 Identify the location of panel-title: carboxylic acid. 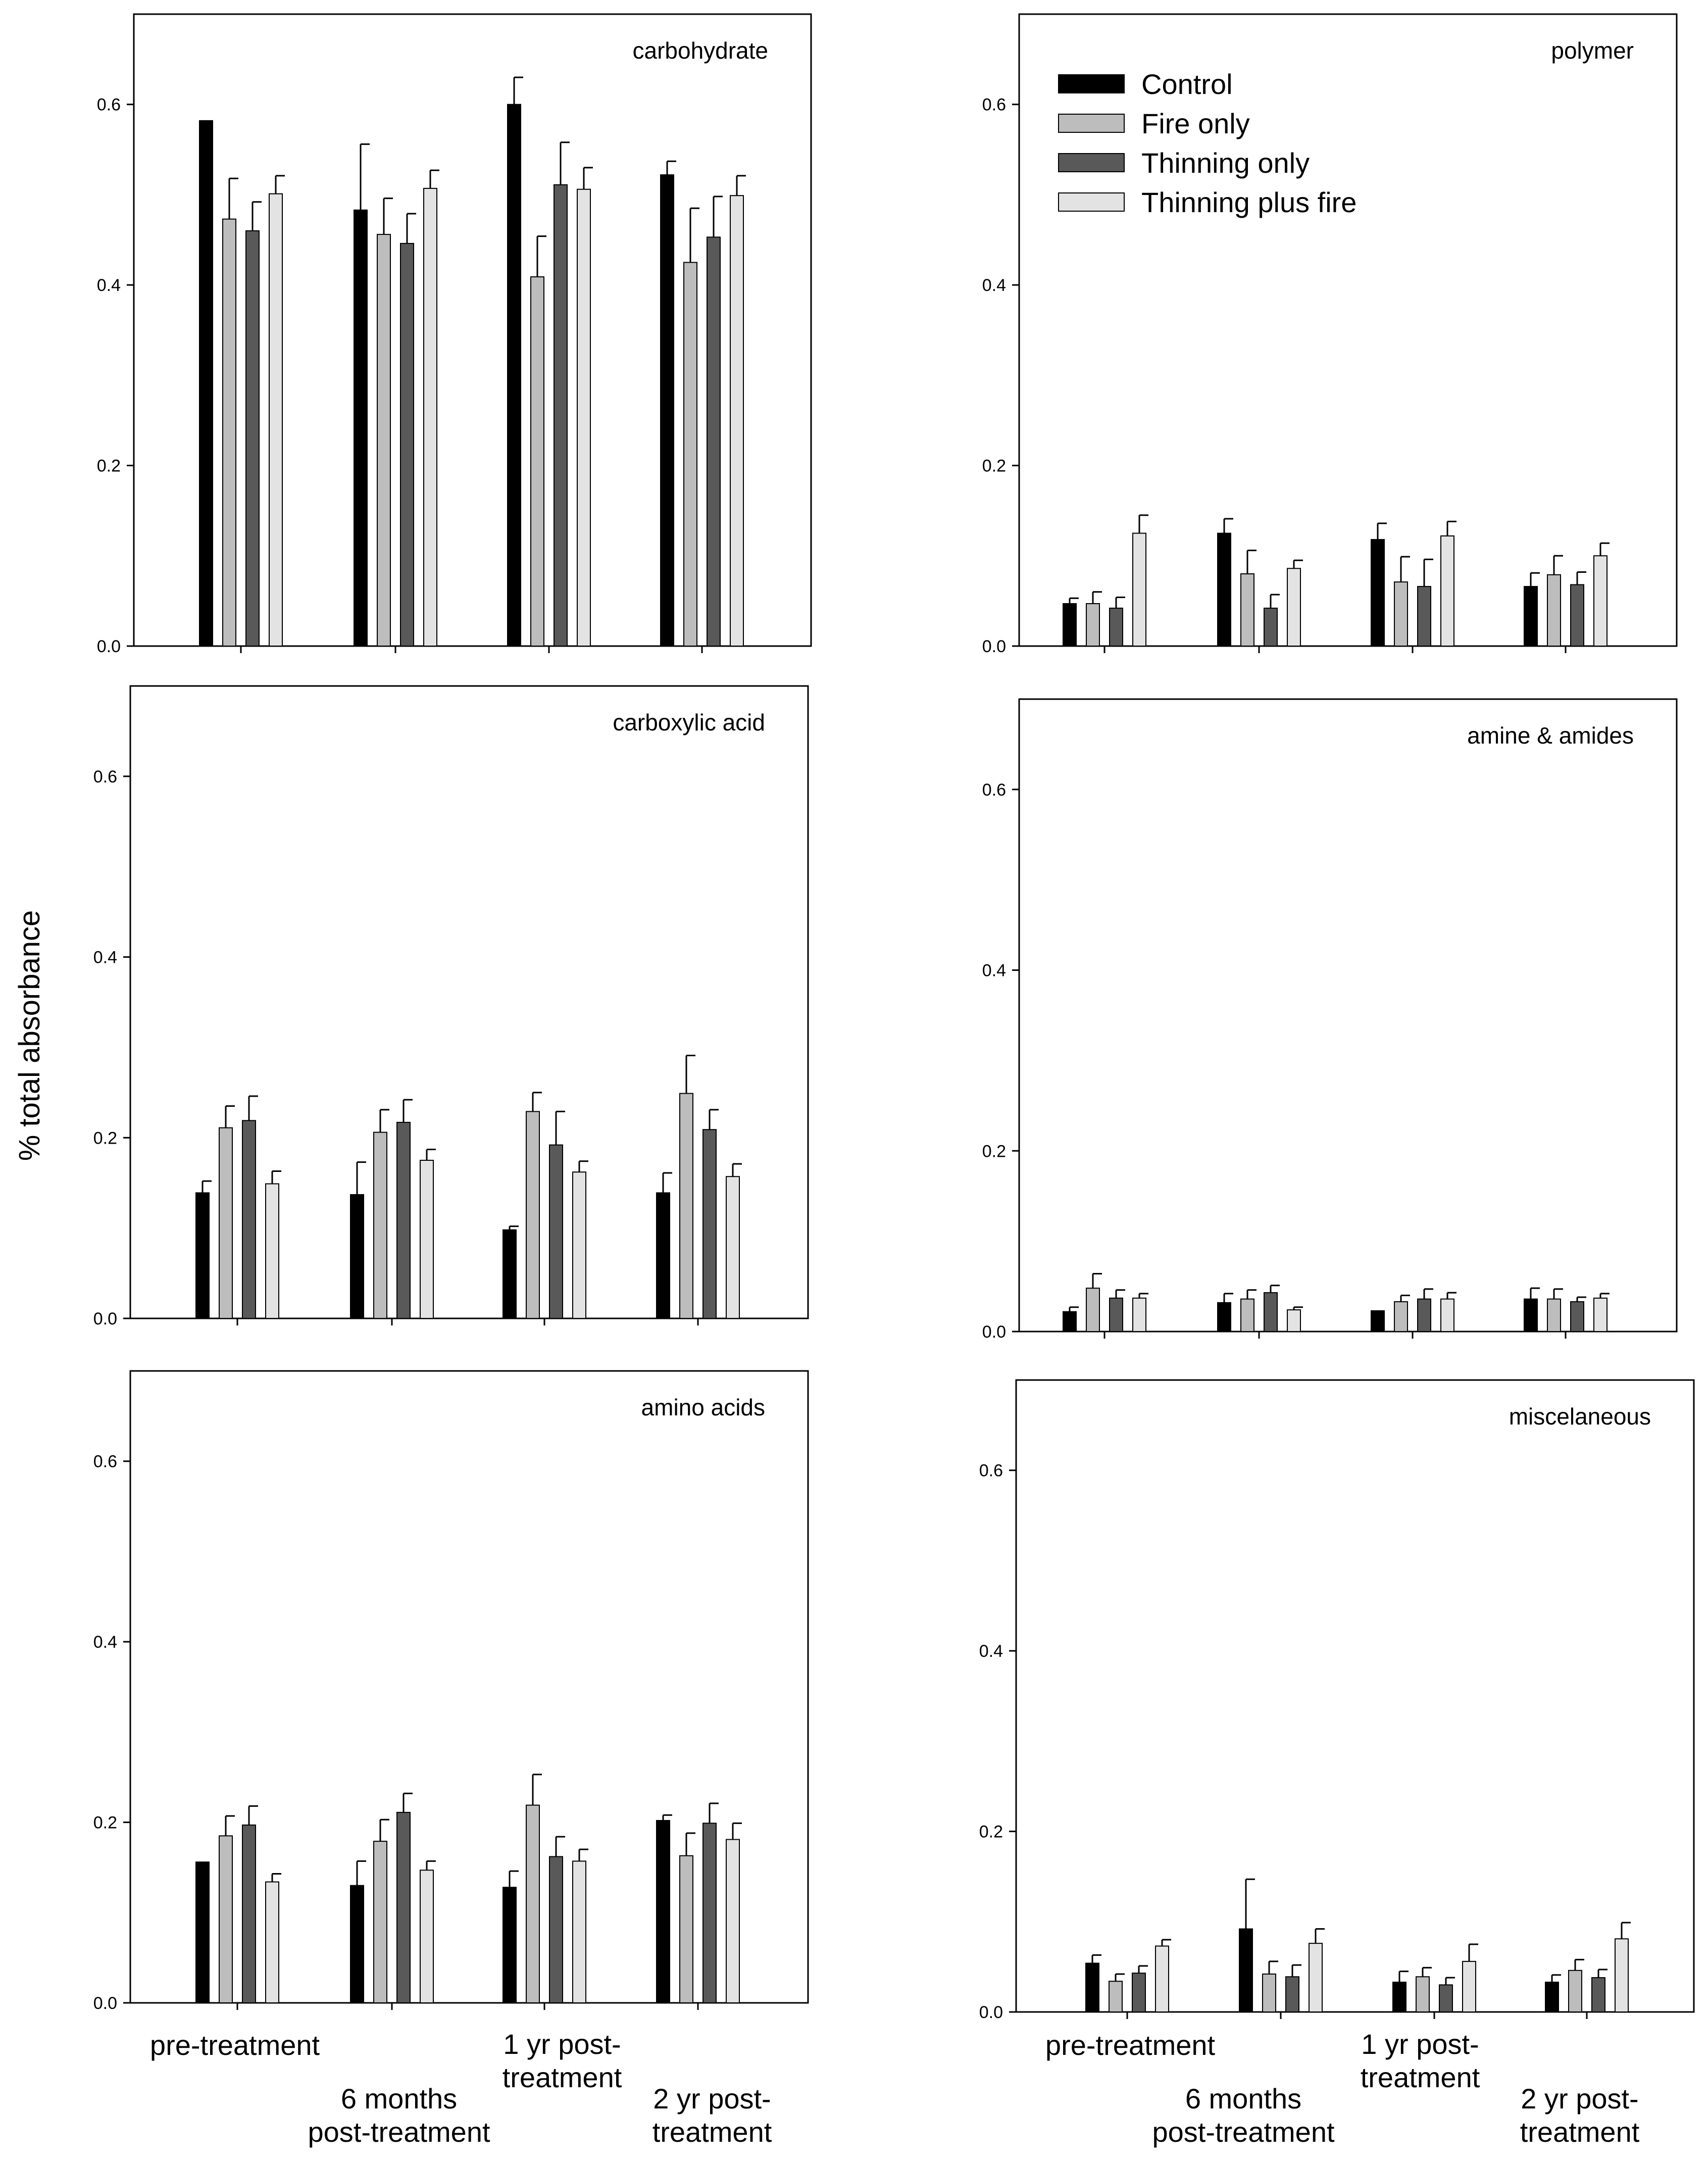
(689, 722).